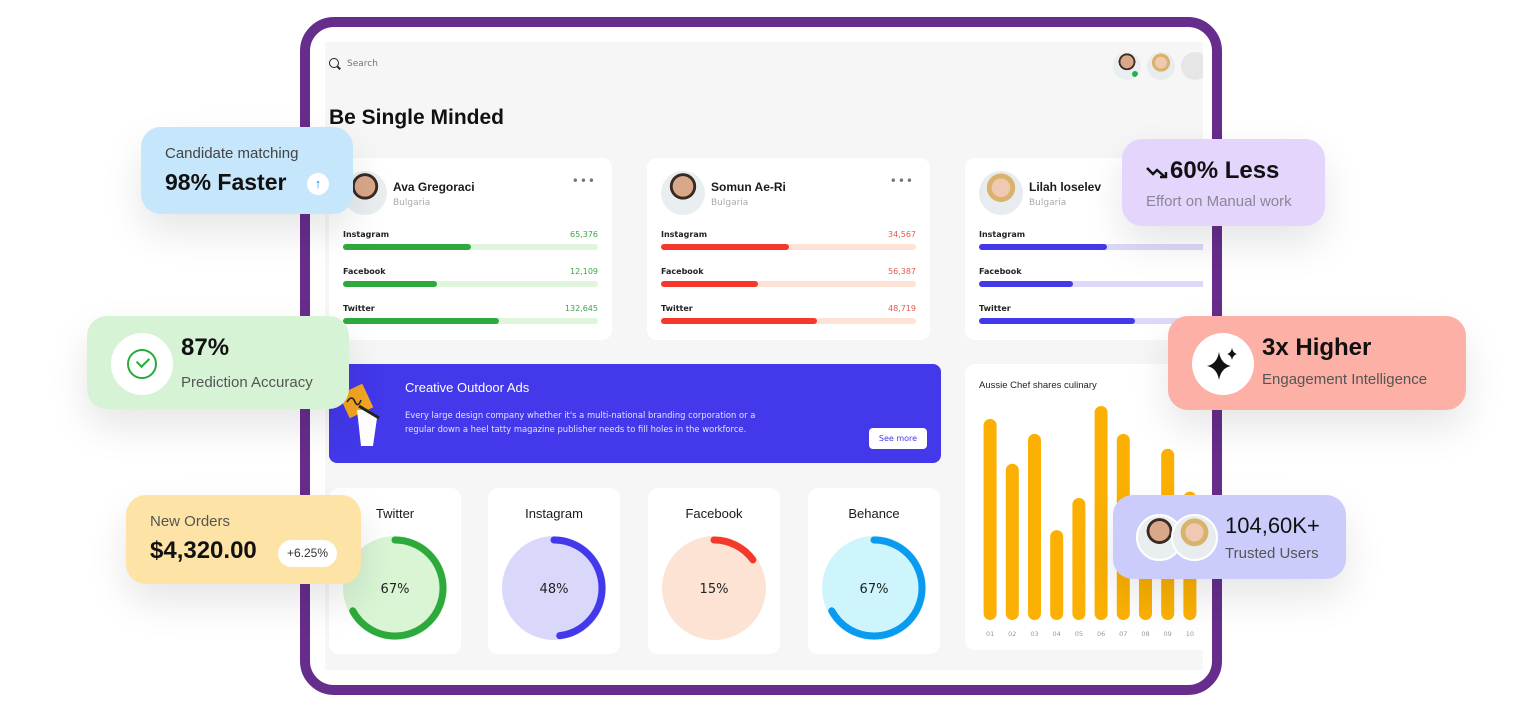 The width and height of the screenshot is (1520, 721). I want to click on x-tick-label: 05, so click(1079, 634).